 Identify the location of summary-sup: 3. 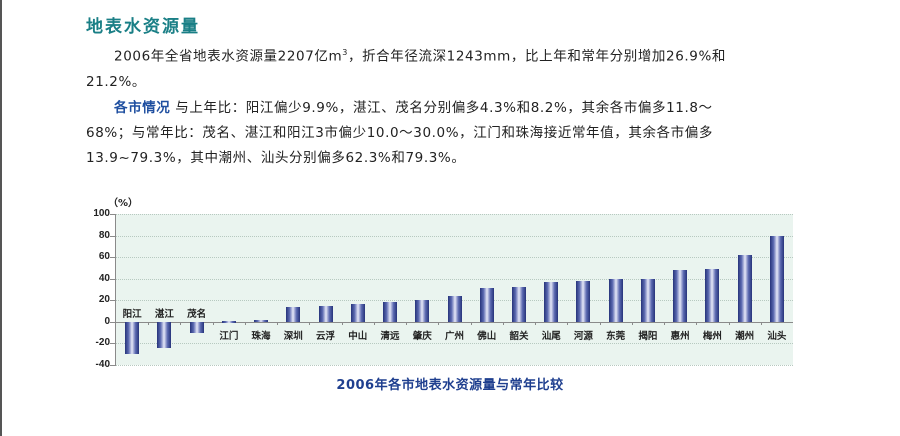
(345, 52).